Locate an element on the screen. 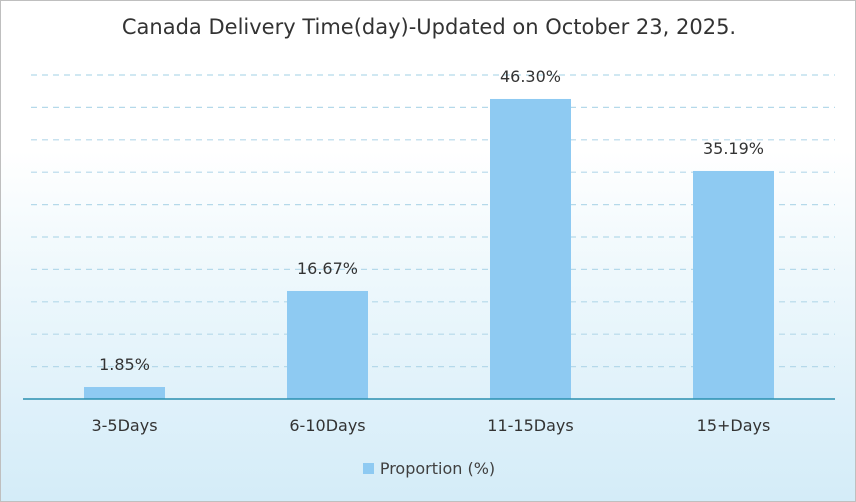 This screenshot has height=502, width=856. data-label: 1.85% is located at coordinates (124, 364).